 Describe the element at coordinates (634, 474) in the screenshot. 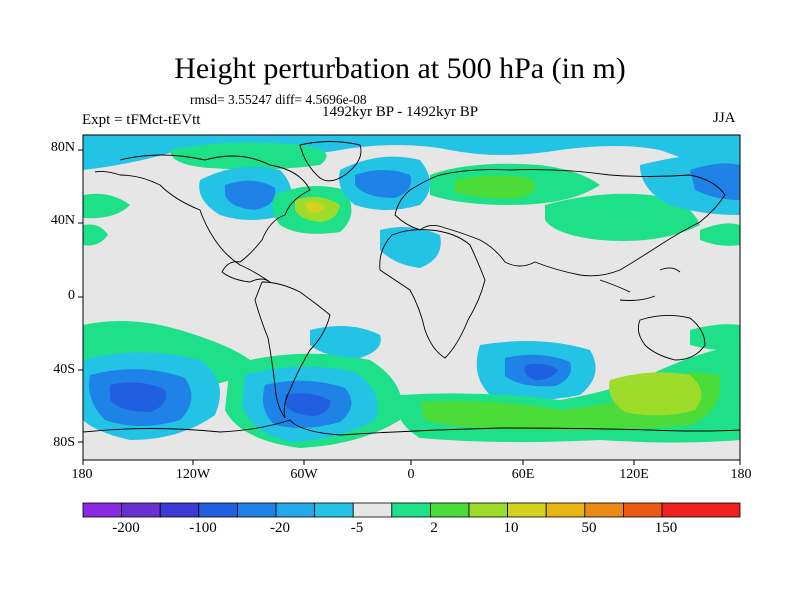

I see `lon-label-120e: 120E` at that location.